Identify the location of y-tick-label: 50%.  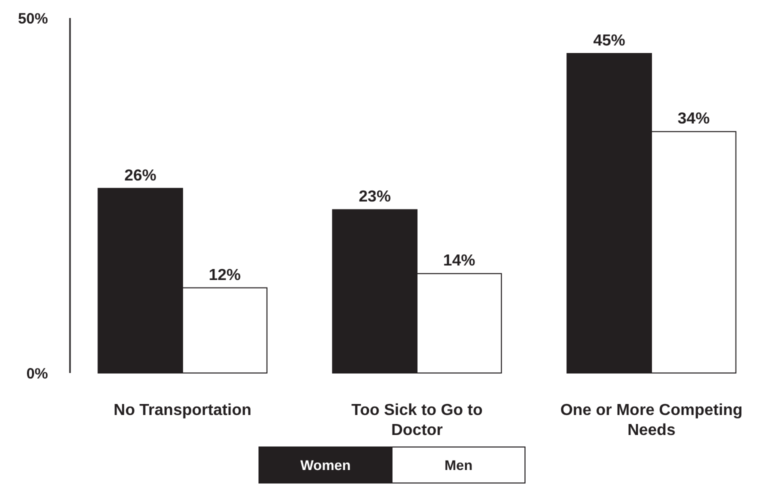
(33, 19).